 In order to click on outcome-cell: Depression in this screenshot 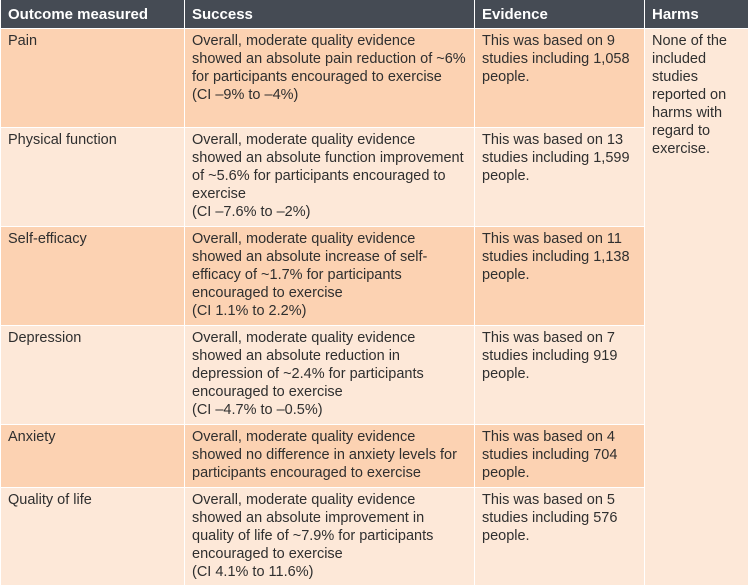, I will do `click(93, 375)`.